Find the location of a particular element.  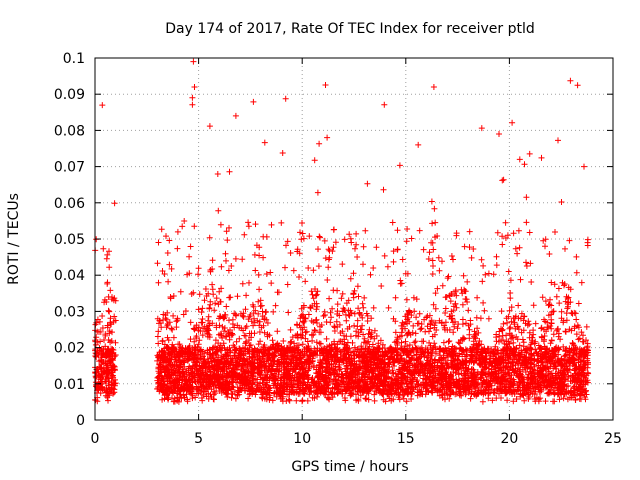

y-tick-label: 0.08 is located at coordinates (69, 131).